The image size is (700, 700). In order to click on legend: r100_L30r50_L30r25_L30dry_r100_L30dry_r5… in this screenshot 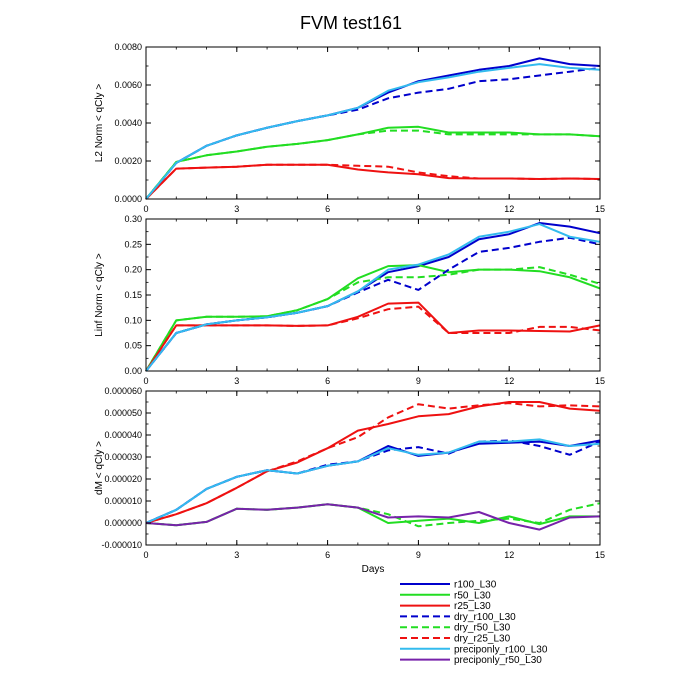, I will do `click(474, 623)`.